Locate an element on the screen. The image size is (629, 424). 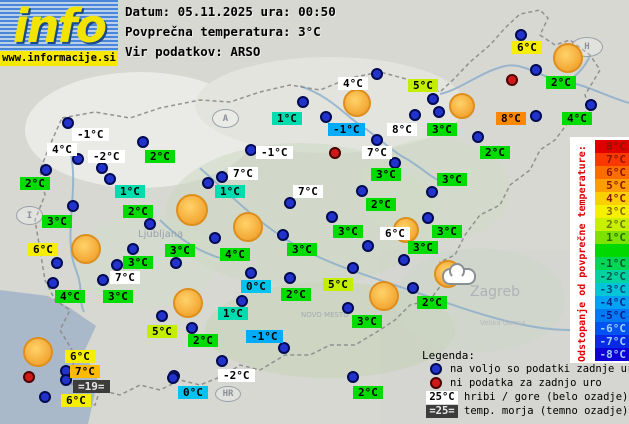
scale-entry: -7°C is located at coordinates (612, 341).